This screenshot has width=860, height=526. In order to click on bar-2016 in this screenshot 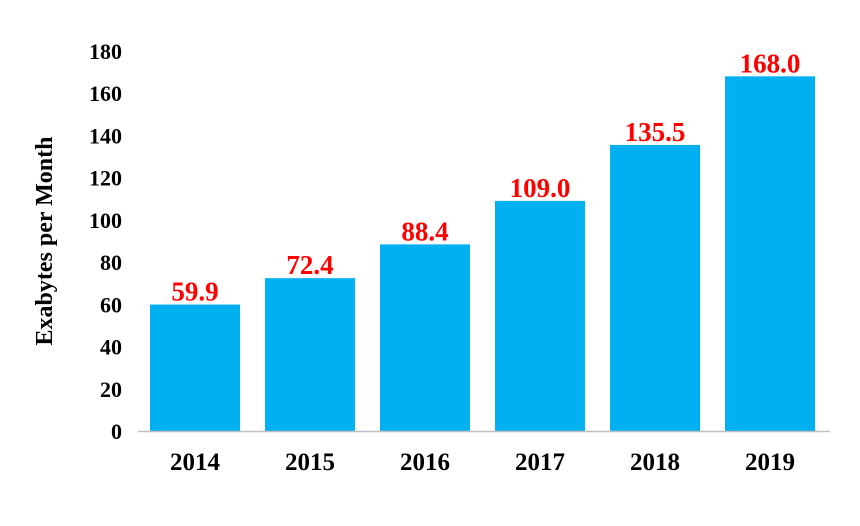, I will do `click(425, 337)`.